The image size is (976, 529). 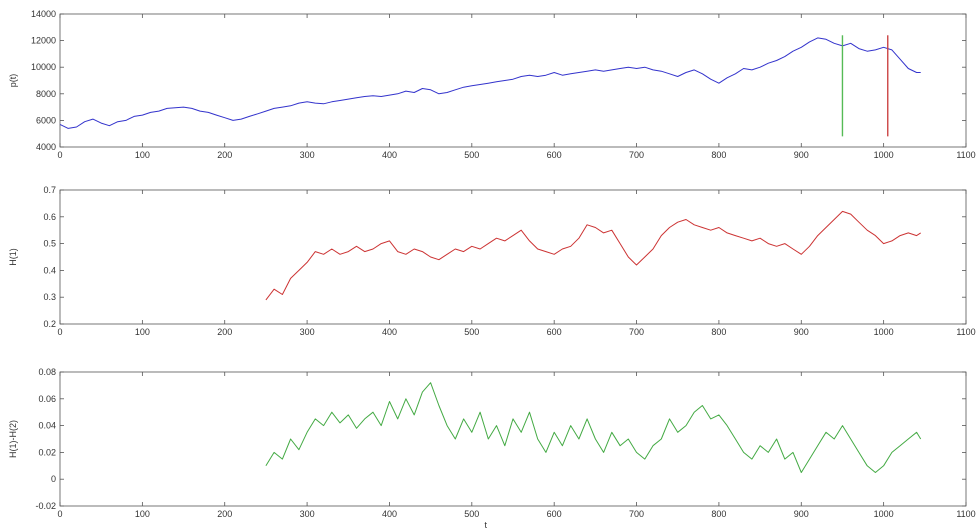 I want to click on y-tick-label: 14000, so click(x=43, y=14).